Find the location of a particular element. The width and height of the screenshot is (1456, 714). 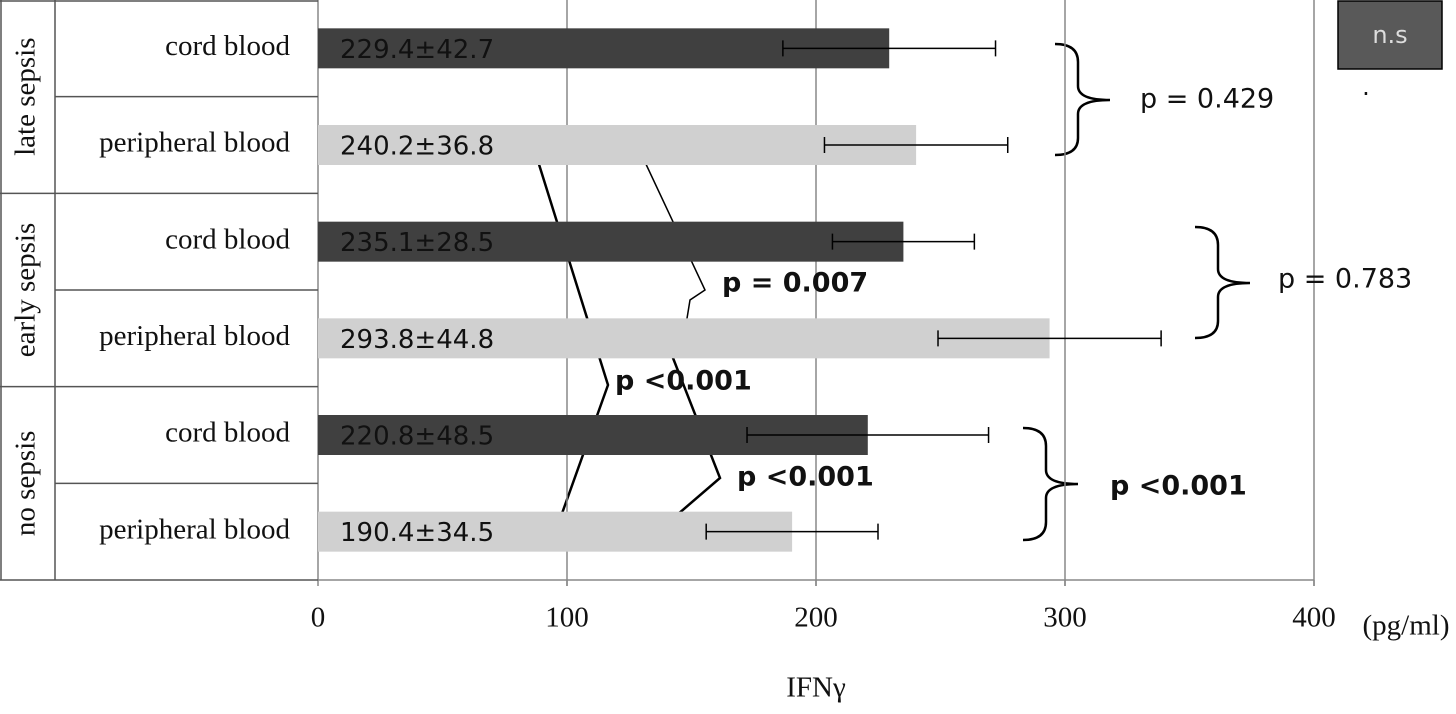

x-tick-label: 0 is located at coordinates (318, 618).